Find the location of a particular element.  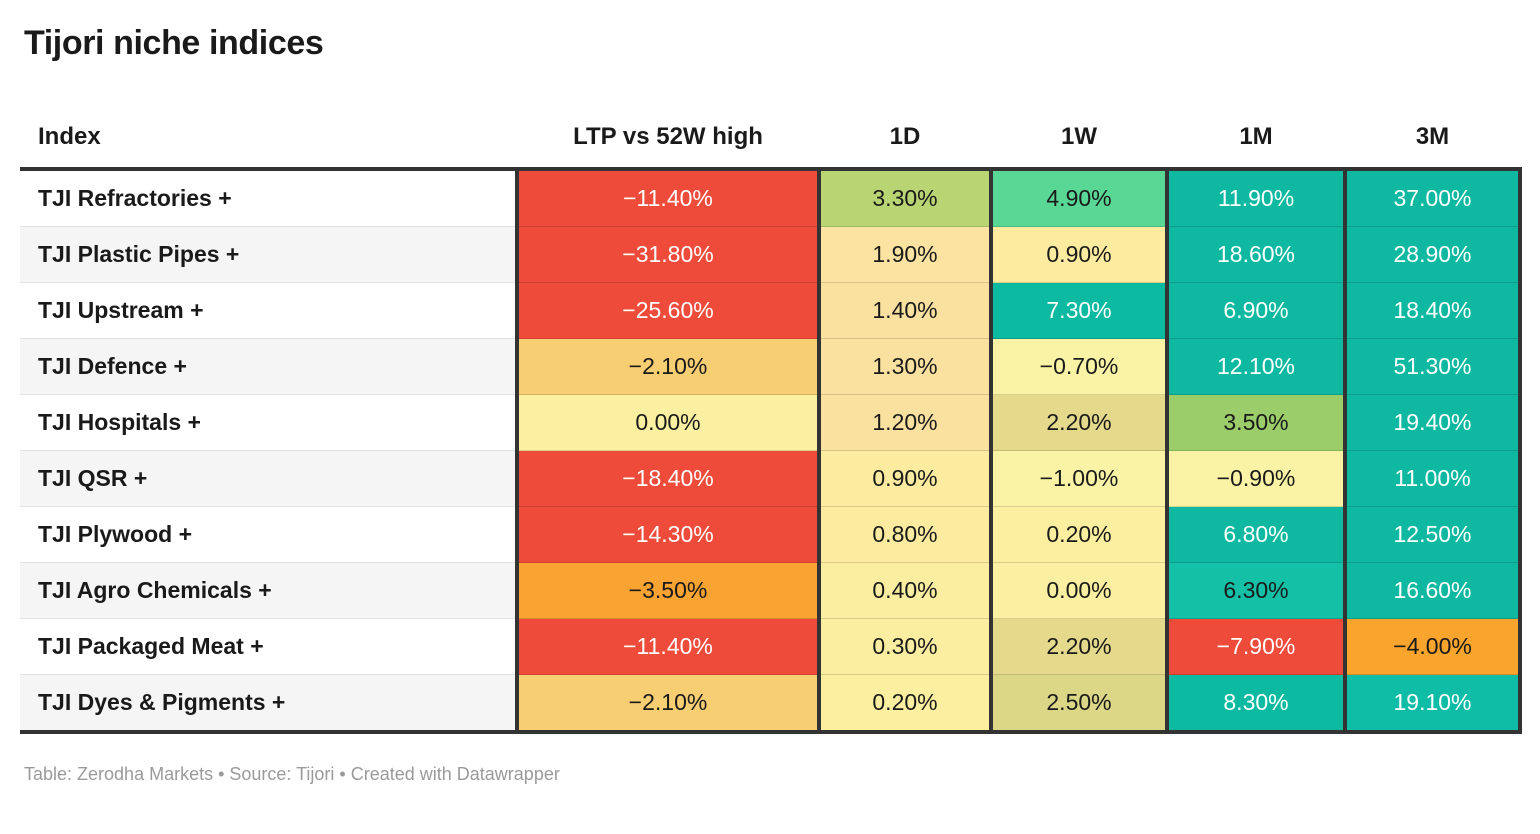

value-cell: 4.90% is located at coordinates (1078, 197).